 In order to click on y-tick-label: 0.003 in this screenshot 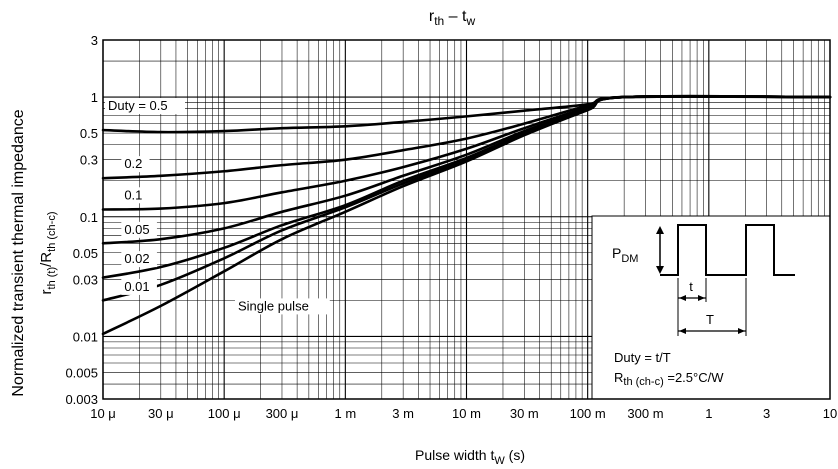, I will do `click(81, 399)`.